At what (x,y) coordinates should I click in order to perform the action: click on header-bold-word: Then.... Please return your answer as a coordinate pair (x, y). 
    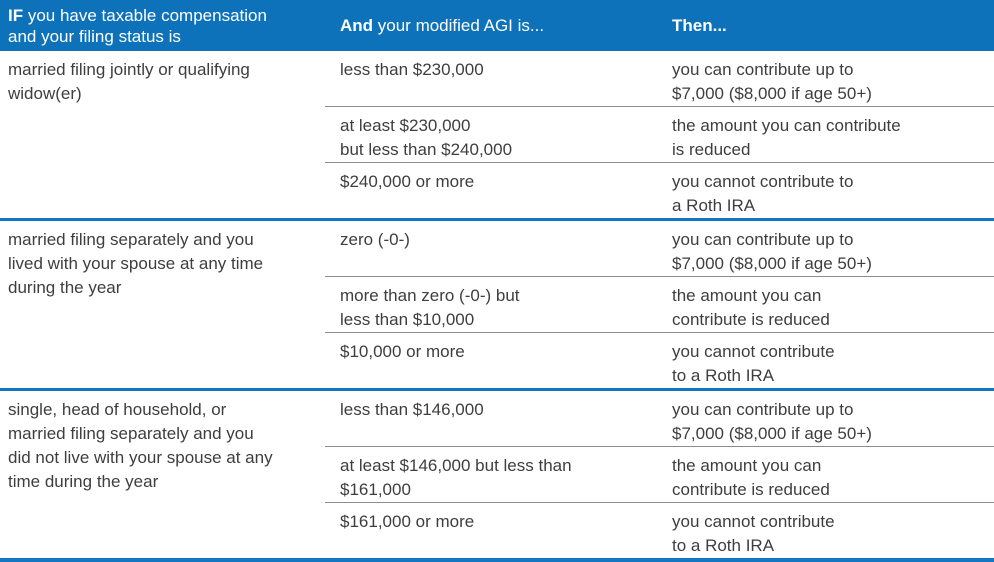
    Looking at the image, I should click on (699, 25).